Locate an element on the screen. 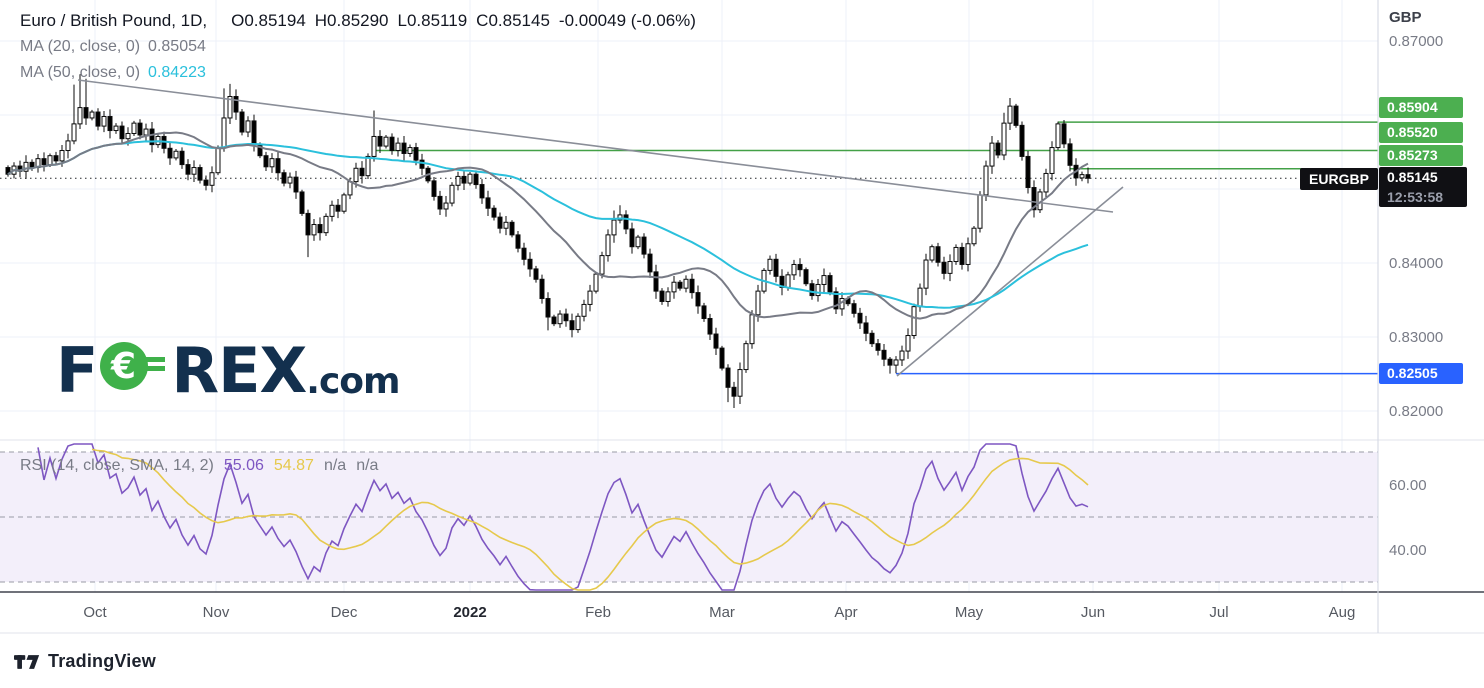  ohlc-low: L0.85119 is located at coordinates (432, 20).